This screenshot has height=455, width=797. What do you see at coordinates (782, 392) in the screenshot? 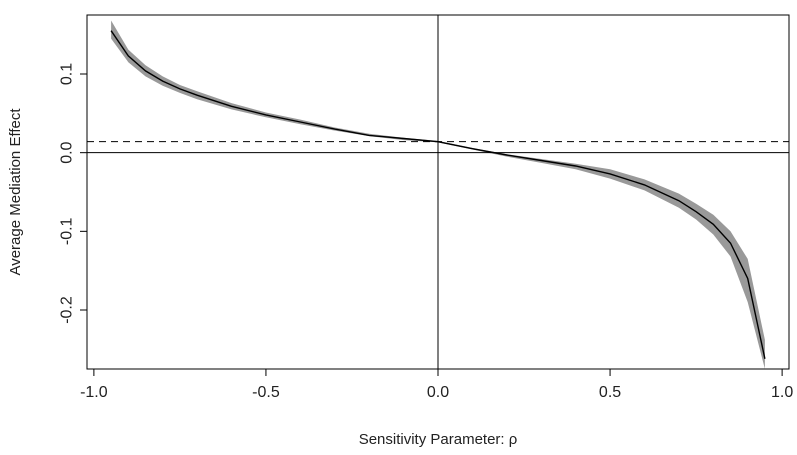
I see `x-tick-label: 1.0` at bounding box center [782, 392].